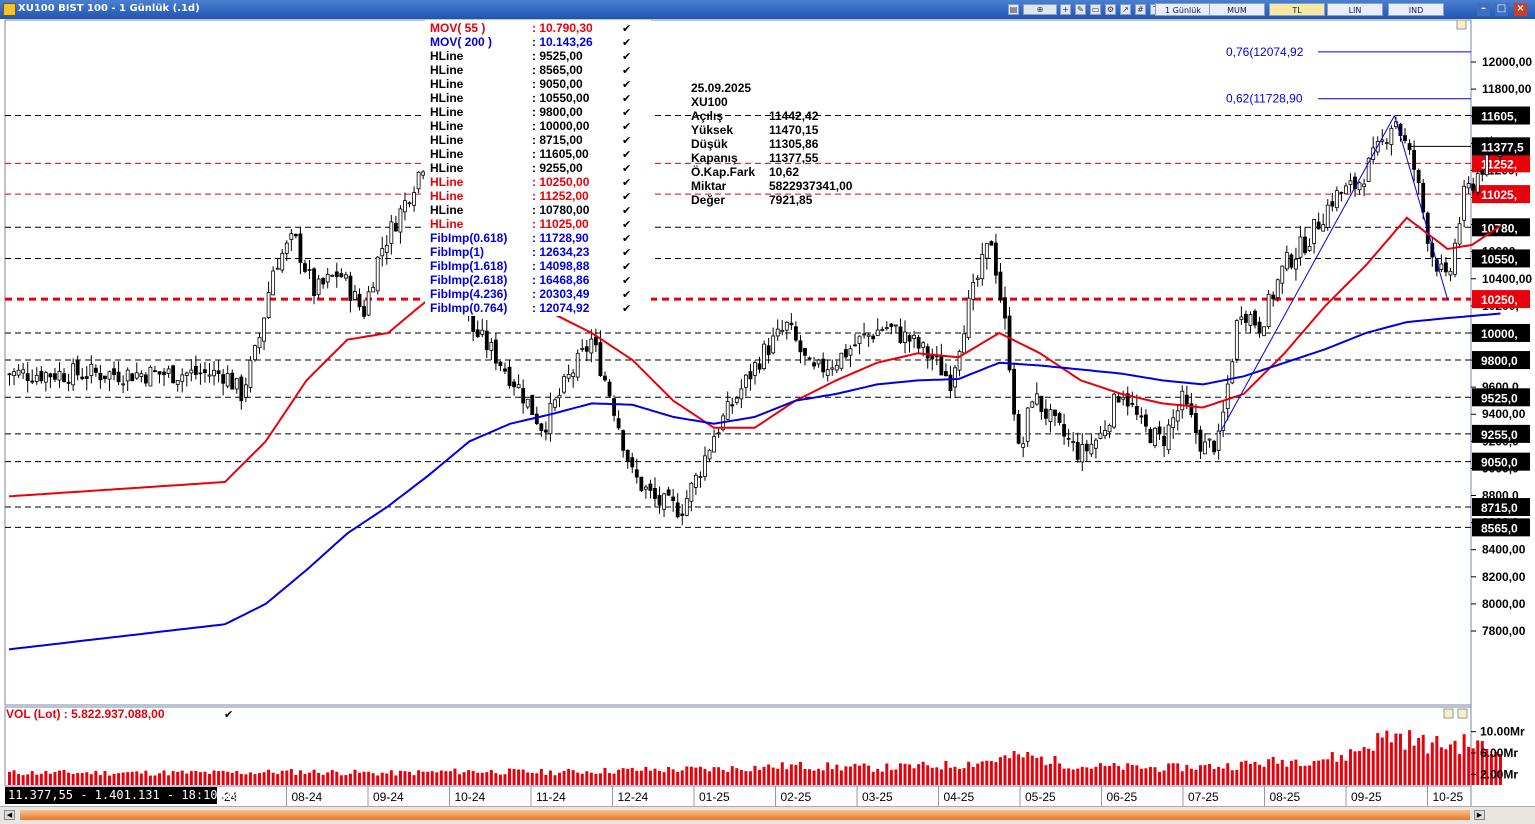 The image size is (1535, 824). What do you see at coordinates (1306, 275) in the screenshot?
I see `trendline` at bounding box center [1306, 275].